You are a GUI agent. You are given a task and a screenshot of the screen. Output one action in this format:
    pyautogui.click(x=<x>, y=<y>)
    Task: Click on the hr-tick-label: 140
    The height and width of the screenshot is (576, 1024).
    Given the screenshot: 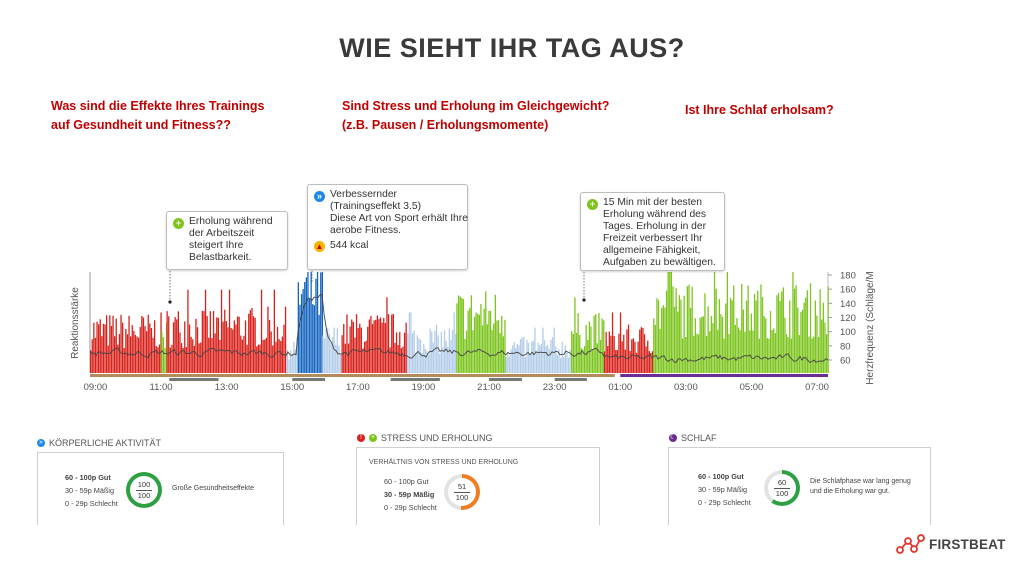 What is the action you would take?
    pyautogui.click(x=848, y=304)
    